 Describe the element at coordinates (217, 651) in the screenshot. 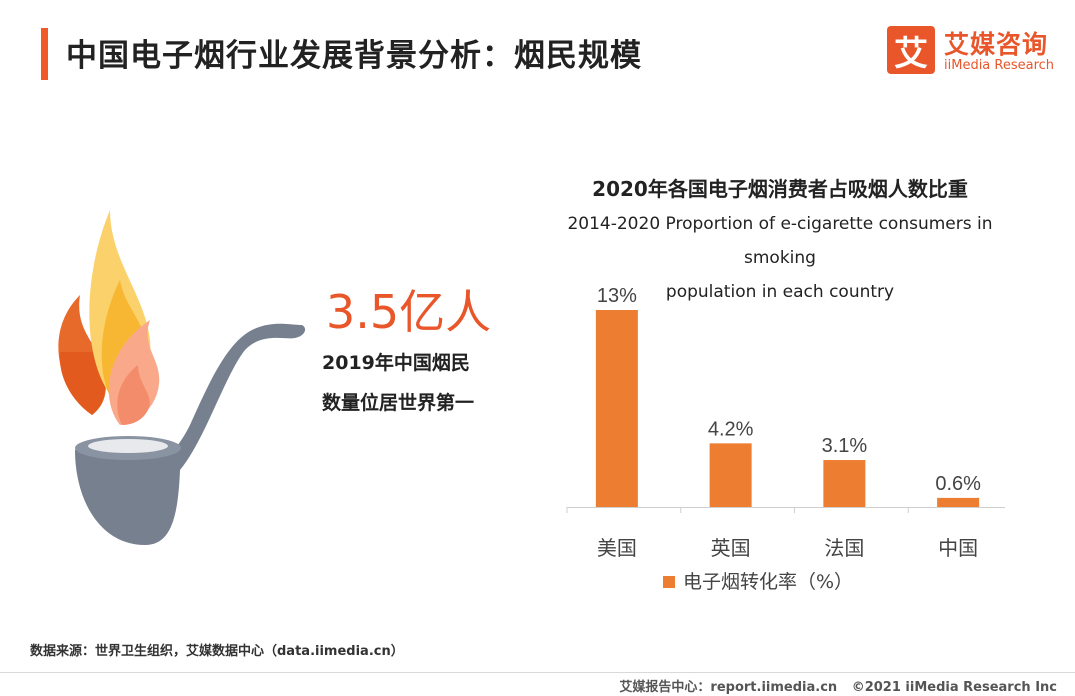

I see `data-source: 数据来源：世界卫生组织，艾媒数据中心（data.iimedia.cn）` at that location.